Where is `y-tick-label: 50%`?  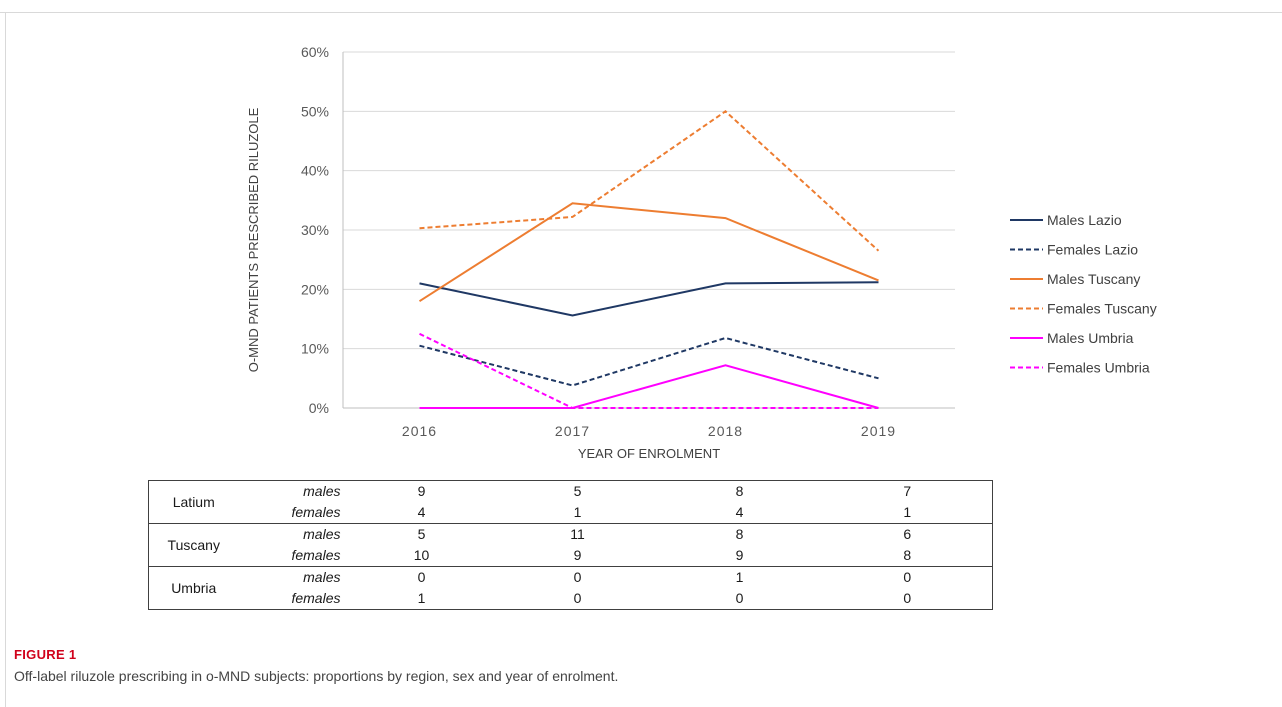 y-tick-label: 50% is located at coordinates (315, 111).